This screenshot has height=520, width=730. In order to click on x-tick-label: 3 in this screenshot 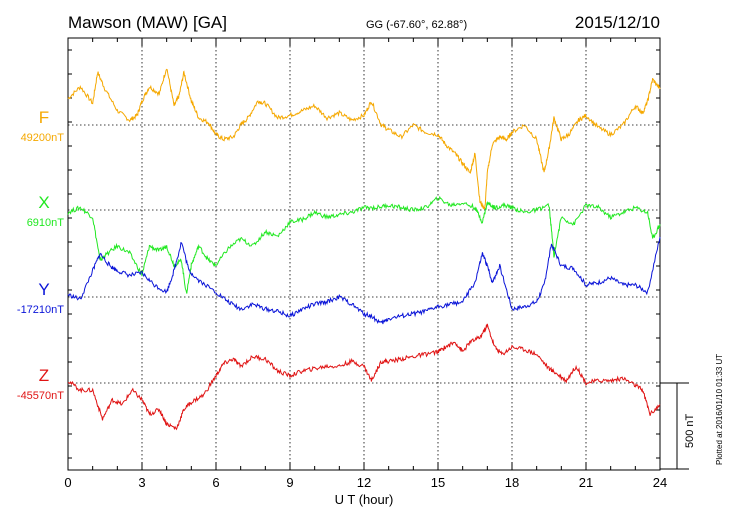, I will do `click(141, 482)`.